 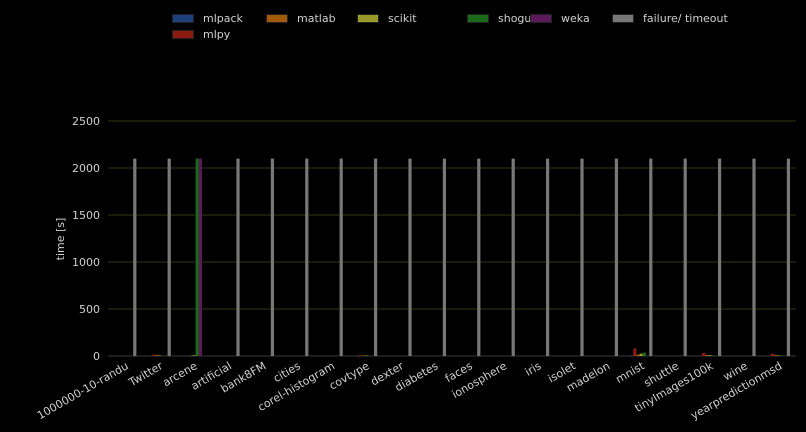 I want to click on legend-label: scikit, so click(x=402, y=18).